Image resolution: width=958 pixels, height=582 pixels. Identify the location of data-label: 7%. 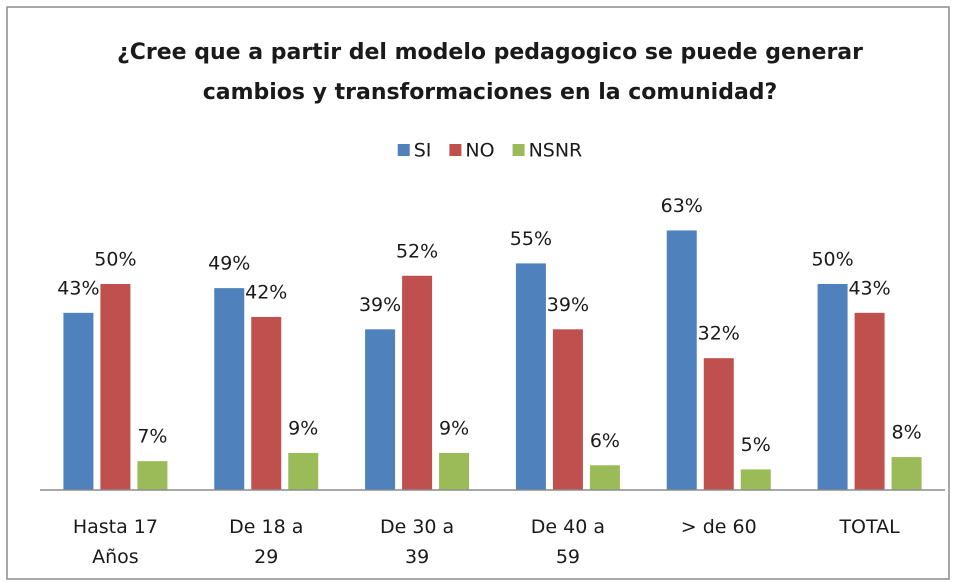
(152, 437).